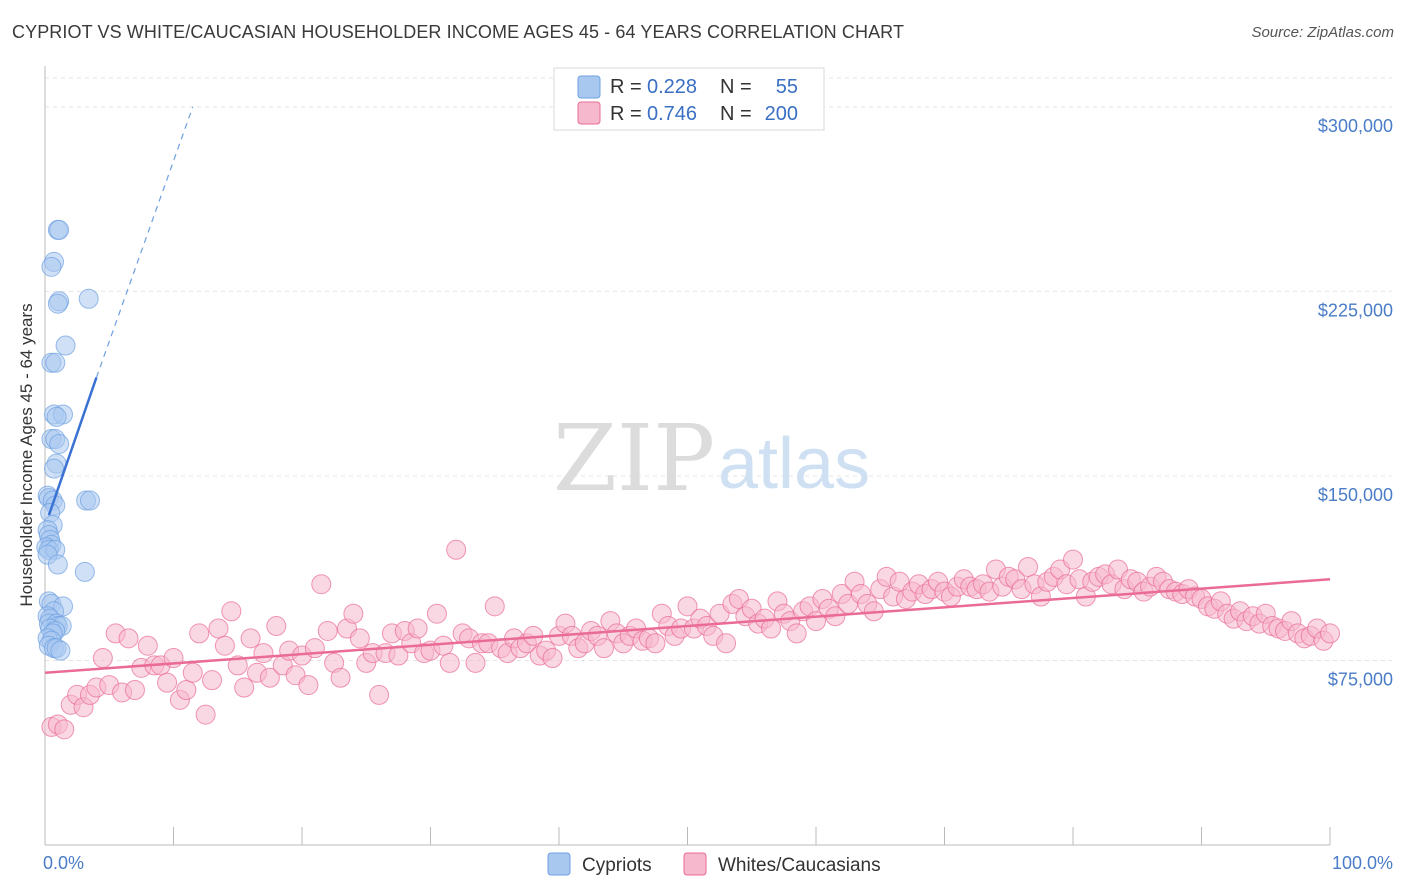 The image size is (1406, 892). I want to click on bottom-legend-swatch-cypriots, so click(559, 864).